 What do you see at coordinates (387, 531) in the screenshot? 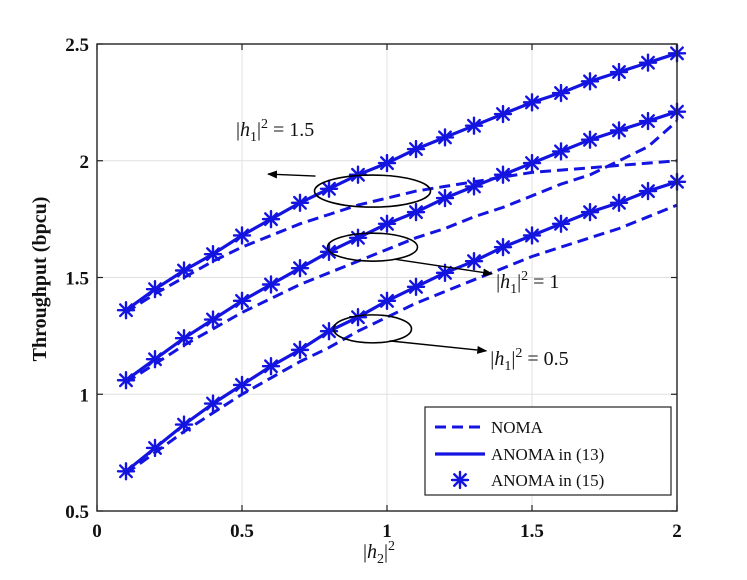
I see `x-tick-label: 1` at bounding box center [387, 531].